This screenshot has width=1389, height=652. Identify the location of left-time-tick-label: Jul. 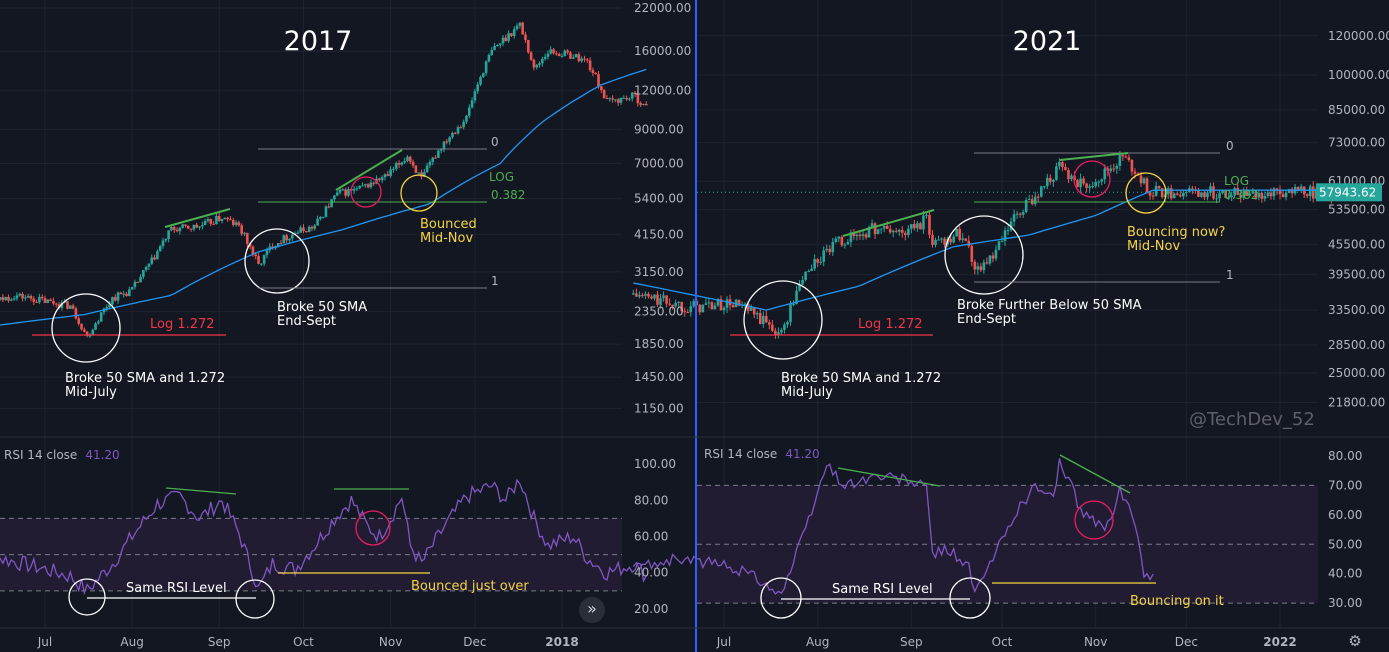
(44, 642).